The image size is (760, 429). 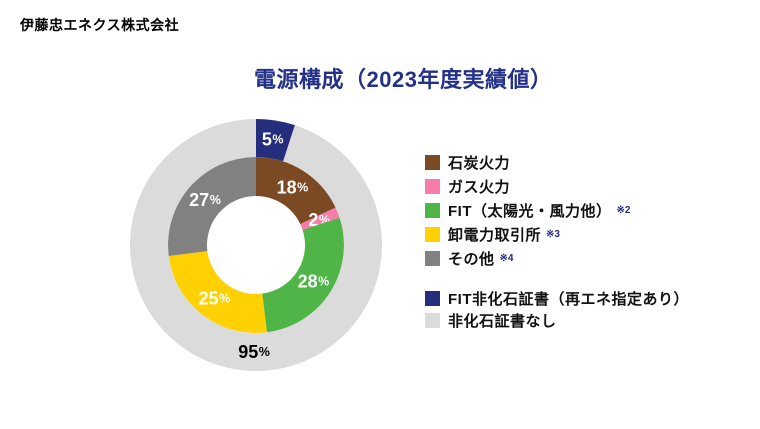 I want to click on legend-label-gas: ガス火力, so click(x=479, y=187).